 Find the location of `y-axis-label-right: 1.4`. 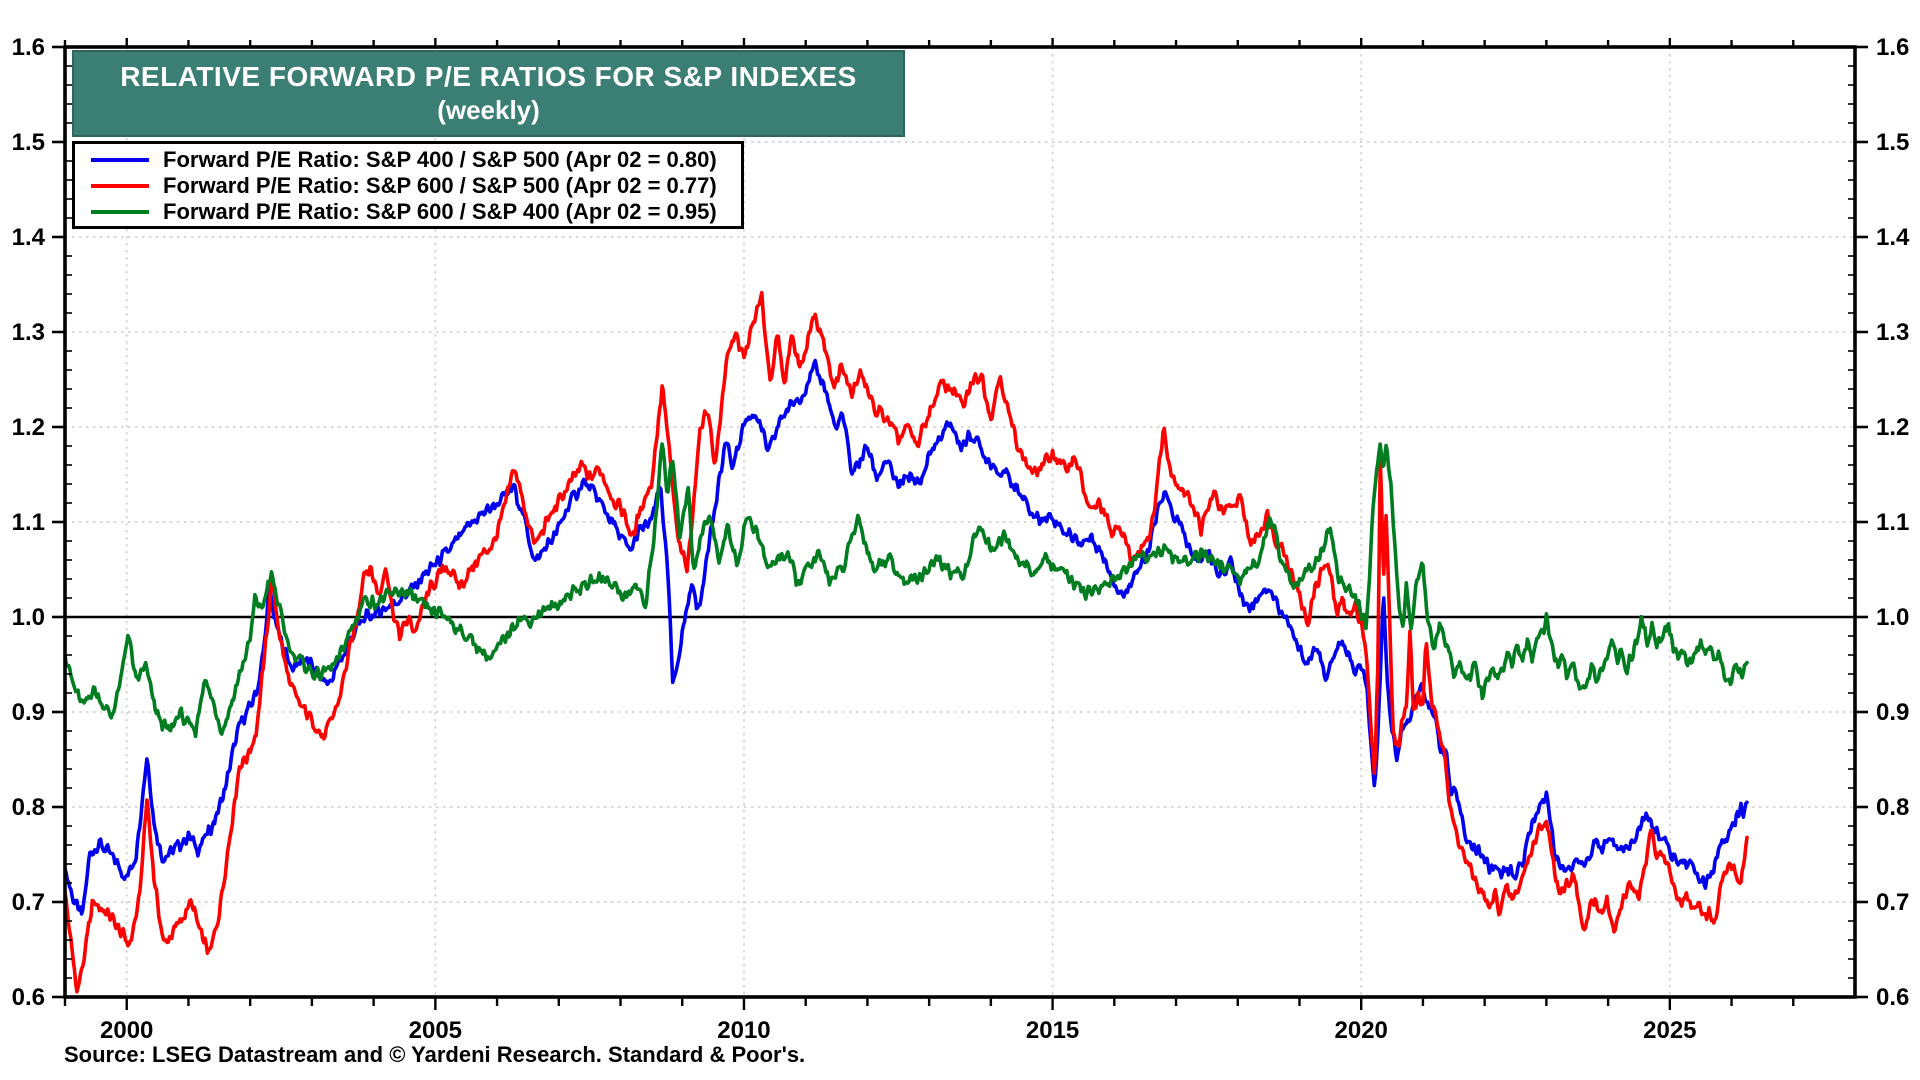

y-axis-label-right: 1.4 is located at coordinates (1893, 237).